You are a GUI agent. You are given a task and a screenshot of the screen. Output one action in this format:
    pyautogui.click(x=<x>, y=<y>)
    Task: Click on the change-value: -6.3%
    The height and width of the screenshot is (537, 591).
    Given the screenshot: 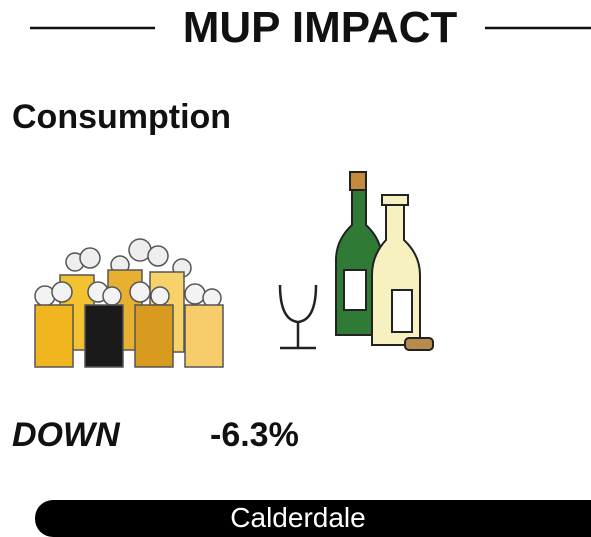 What is the action you would take?
    pyautogui.click(x=254, y=435)
    